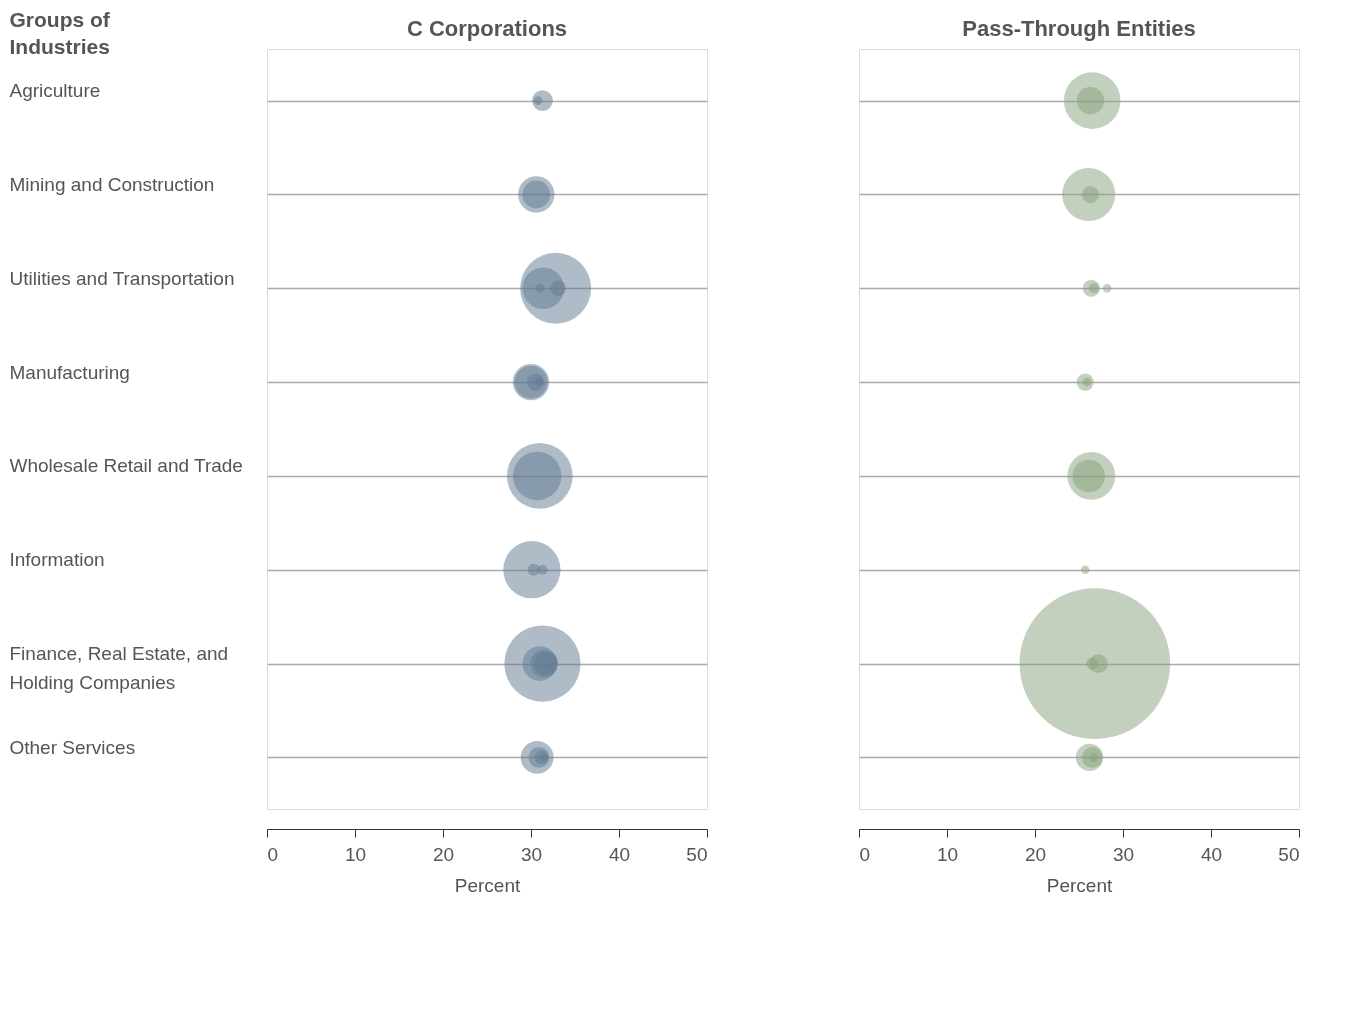 This screenshot has width=1356, height=1026. What do you see at coordinates (72, 747) in the screenshot?
I see `y-tick-label: Other Services` at bounding box center [72, 747].